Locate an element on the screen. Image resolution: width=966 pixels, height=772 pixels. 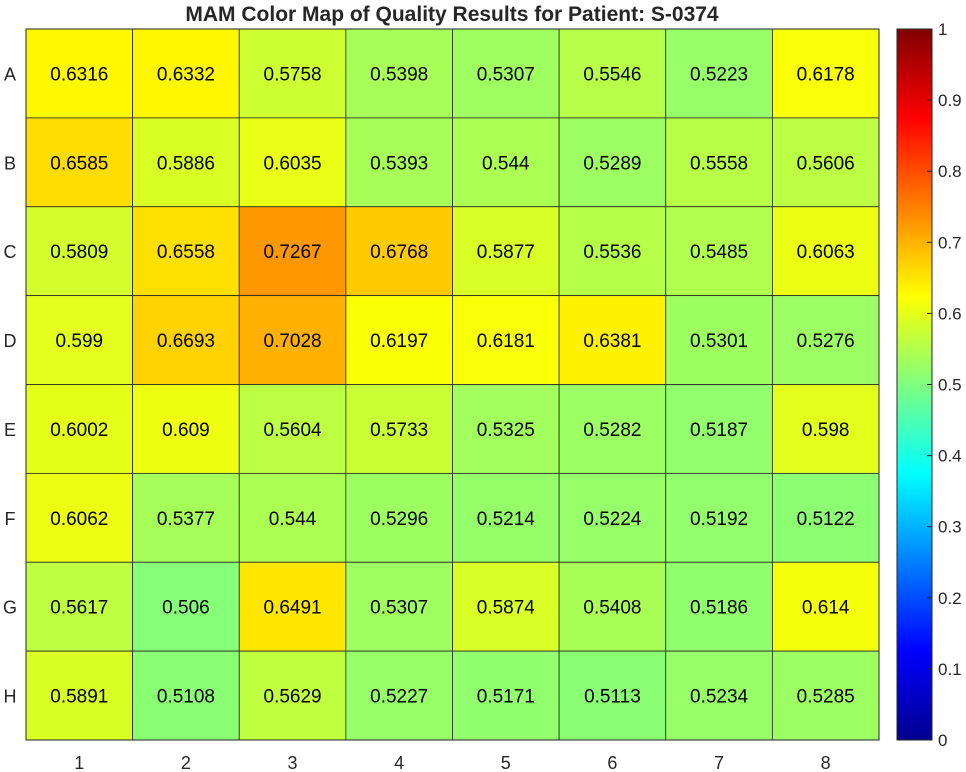
colorbar-tick-label: 0 is located at coordinates (942, 740).